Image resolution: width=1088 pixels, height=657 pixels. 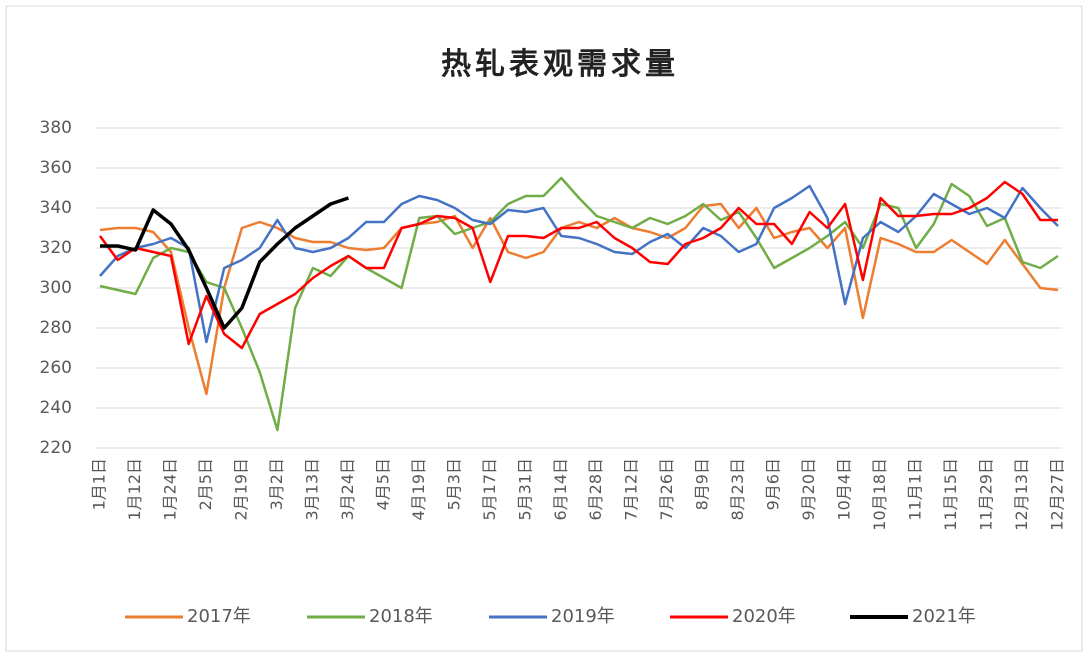 What do you see at coordinates (382, 484) in the screenshot?
I see `x-tick-label: 4月5日` at bounding box center [382, 484].